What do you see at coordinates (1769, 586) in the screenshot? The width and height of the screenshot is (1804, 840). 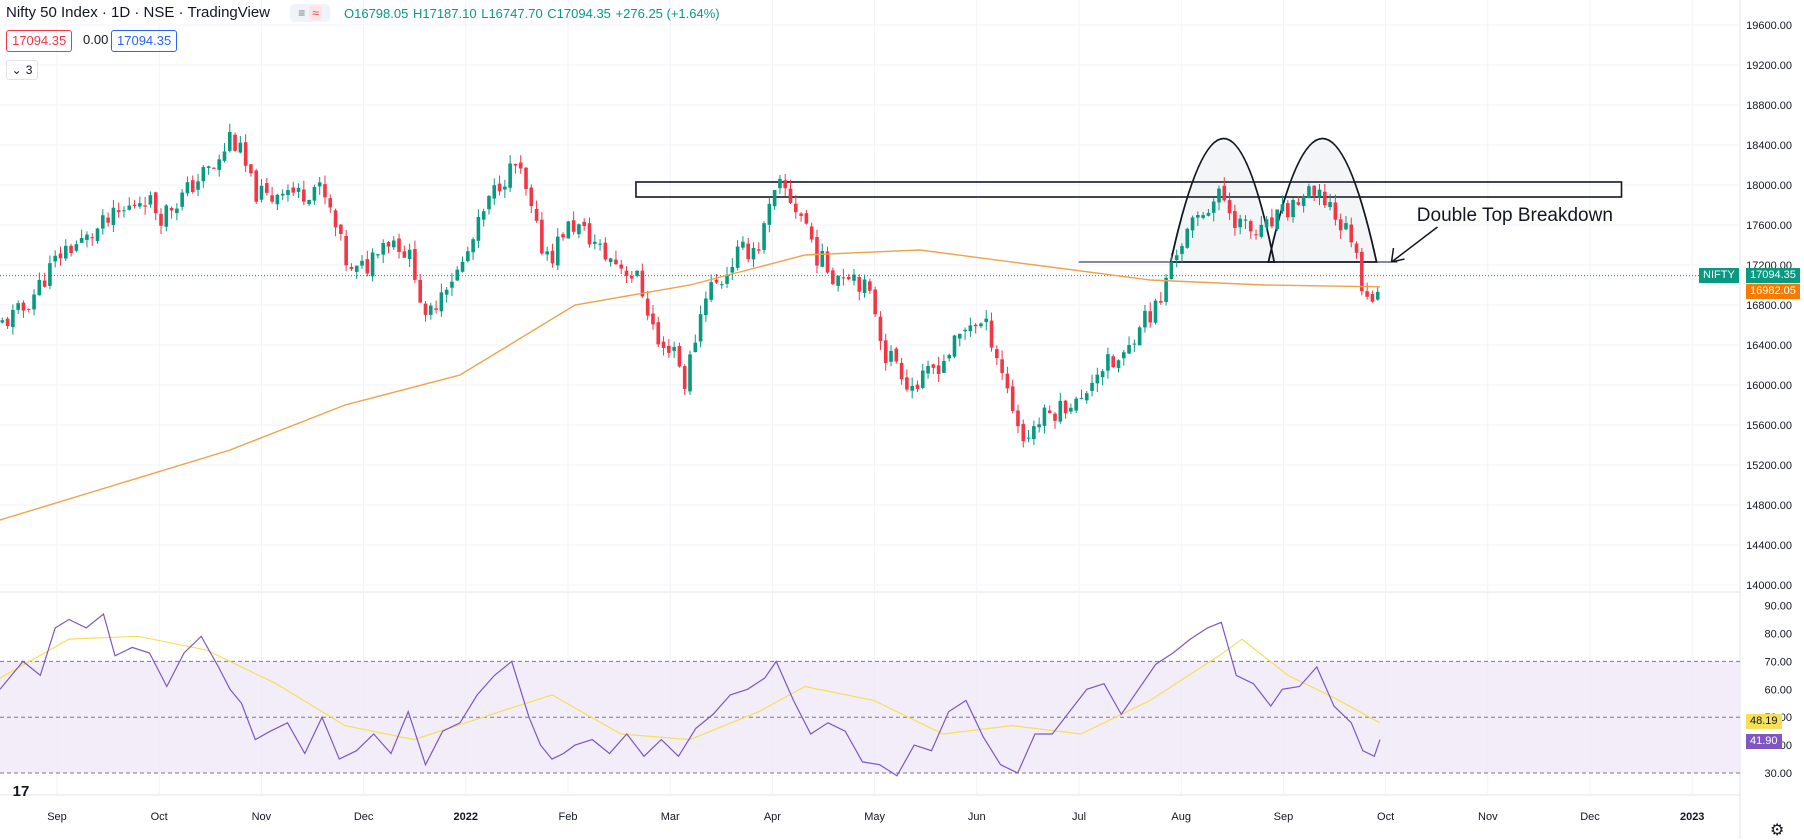 I see `price-tick-label: 14000.00` at bounding box center [1769, 586].